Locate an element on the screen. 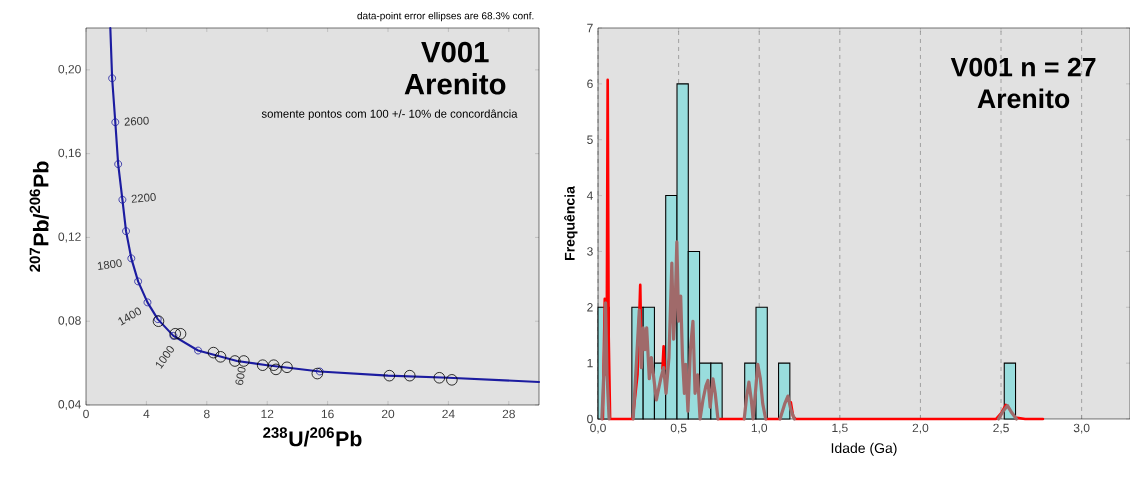  annotation: 600 is located at coordinates (240, 375).